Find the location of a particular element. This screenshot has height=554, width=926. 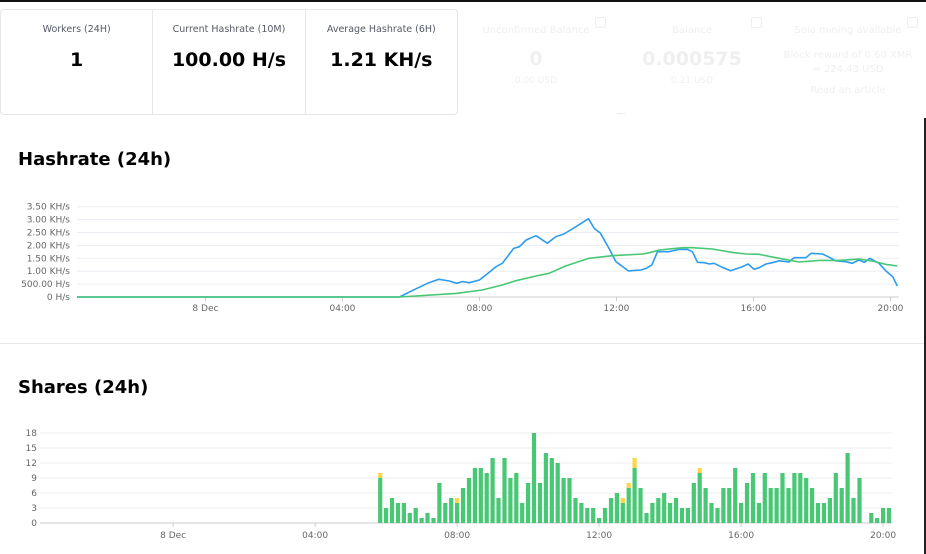

stat-sub: 0.21 USD is located at coordinates (692, 81).